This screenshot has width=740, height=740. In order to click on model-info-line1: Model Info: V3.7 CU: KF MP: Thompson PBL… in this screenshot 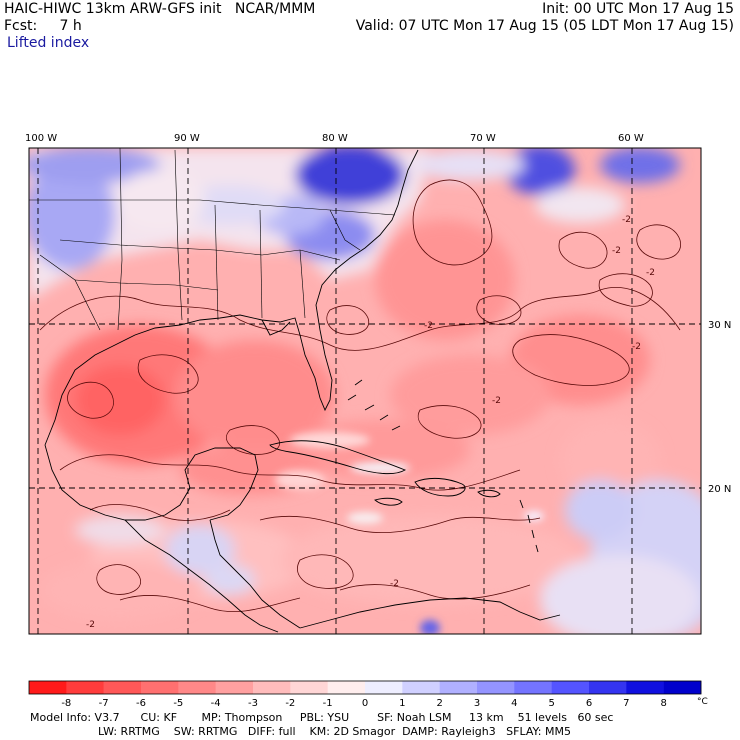, I will do `click(322, 717)`.